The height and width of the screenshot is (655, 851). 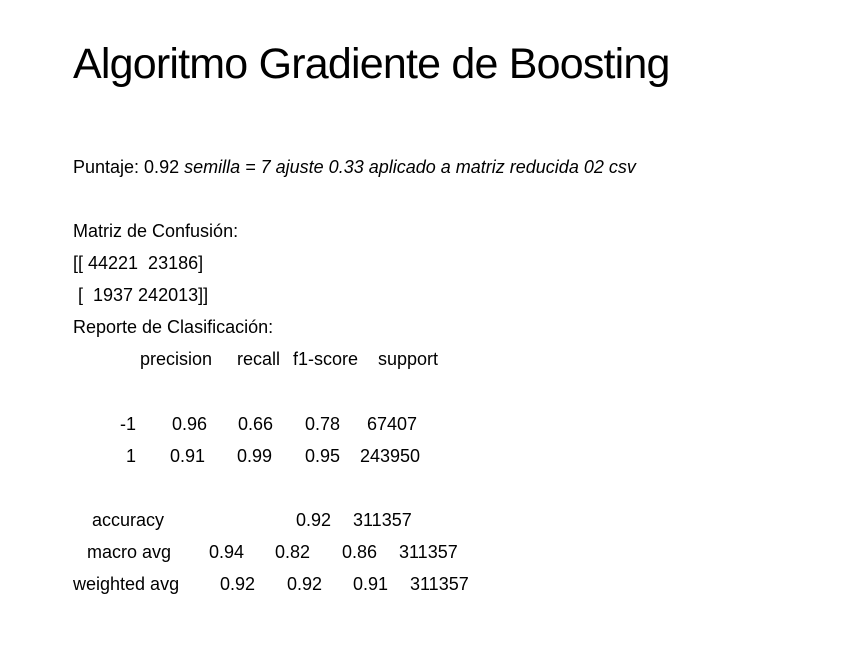 I want to click on row-f1: 0.95, so click(x=323, y=456).